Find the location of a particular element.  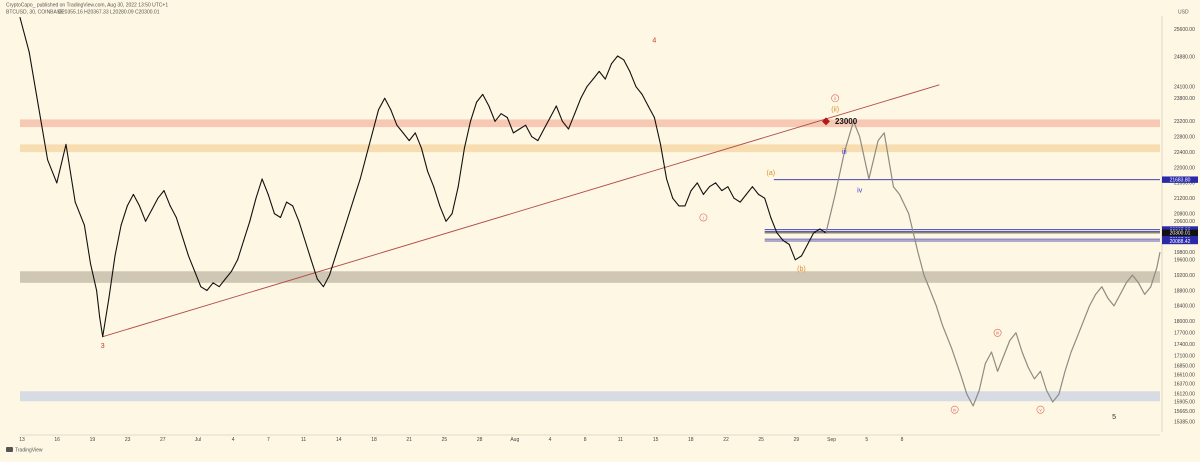

y-tick-label: 16610.00 is located at coordinates (1184, 376).